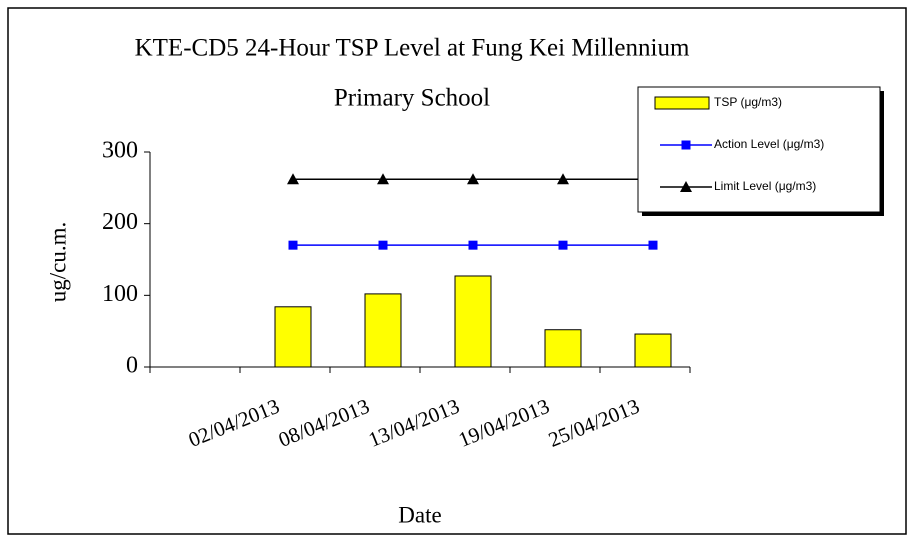 Image resolution: width=915 pixels, height=542 pixels. What do you see at coordinates (419, 514) in the screenshot?
I see `x-axis-label: Date` at bounding box center [419, 514].